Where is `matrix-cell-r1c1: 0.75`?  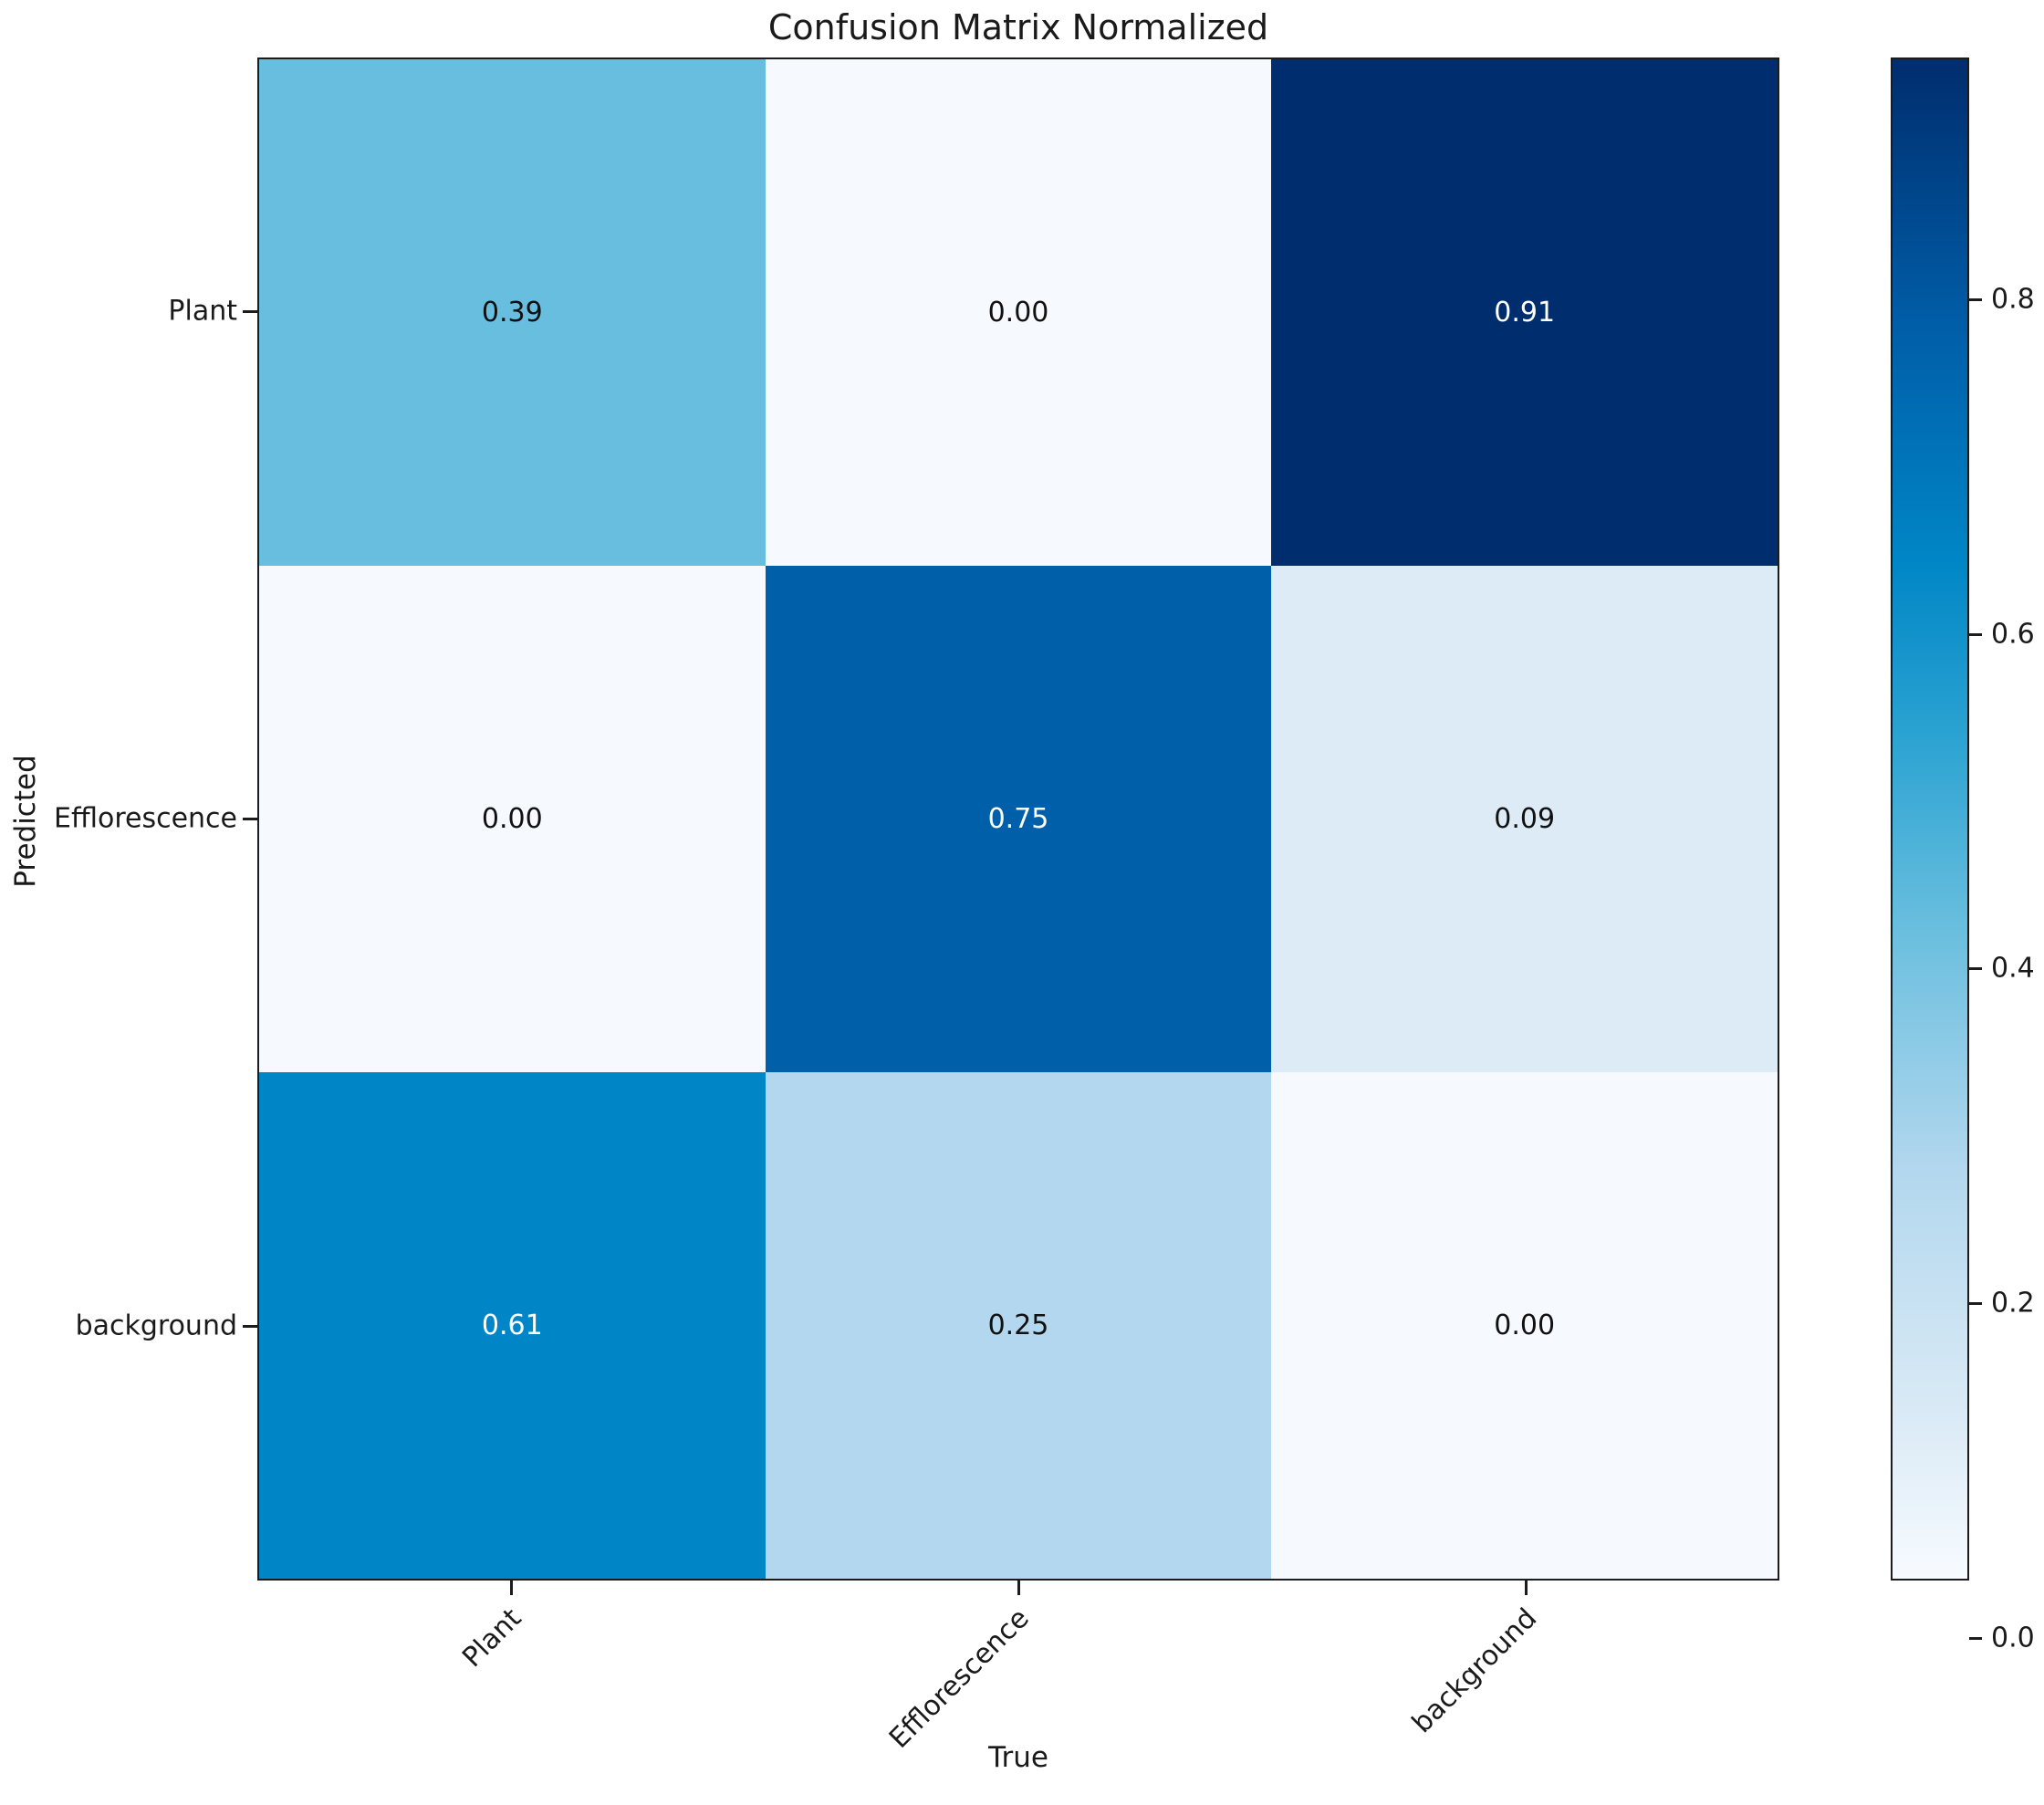
matrix-cell-r1c1: 0.75 is located at coordinates (1018, 819).